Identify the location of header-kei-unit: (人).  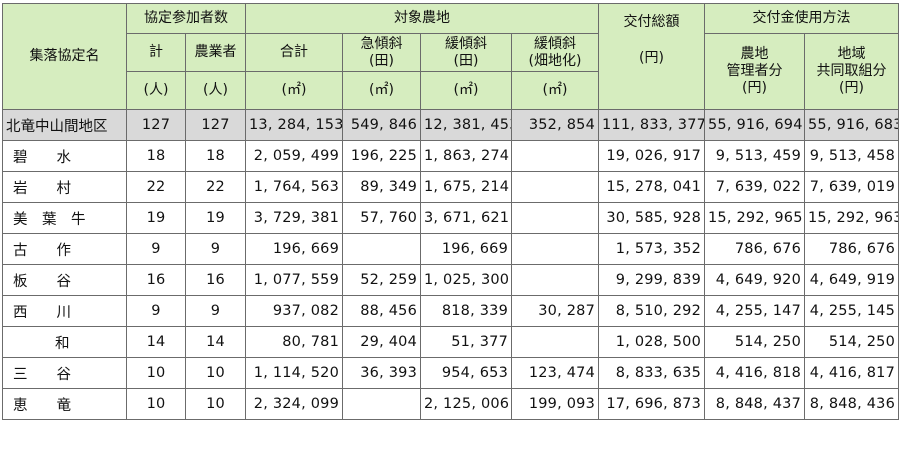
(156, 90).